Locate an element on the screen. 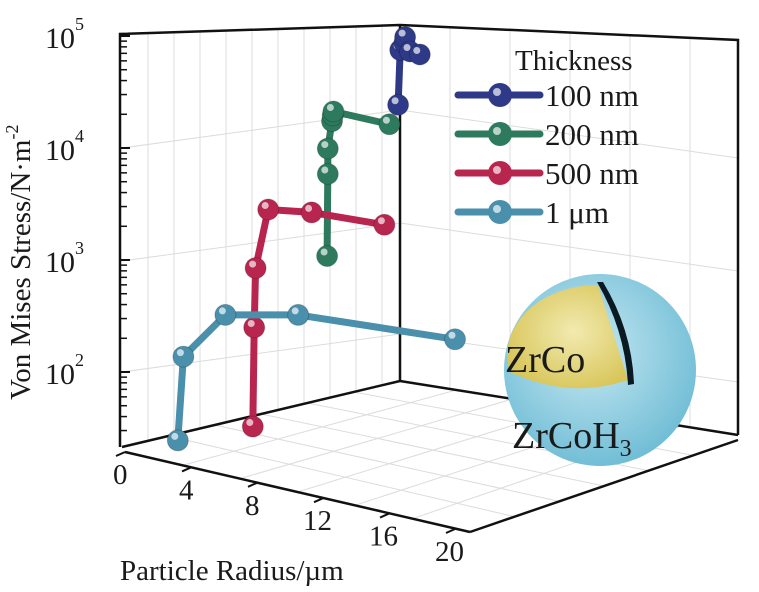 This screenshot has width=759, height=592. y-axis-title: Von Mises Stress/N·m-2 is located at coordinates (19, 263).